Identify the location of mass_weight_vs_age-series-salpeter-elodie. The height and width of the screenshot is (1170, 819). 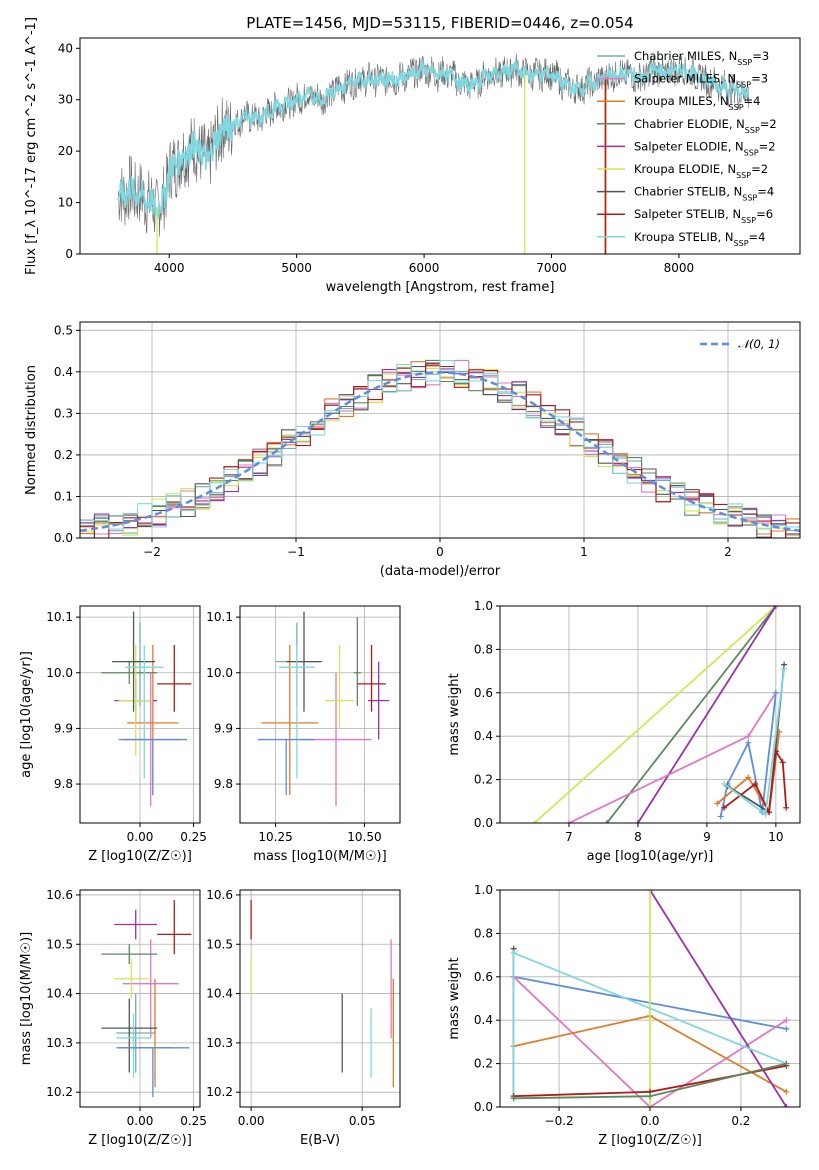
(707, 714).